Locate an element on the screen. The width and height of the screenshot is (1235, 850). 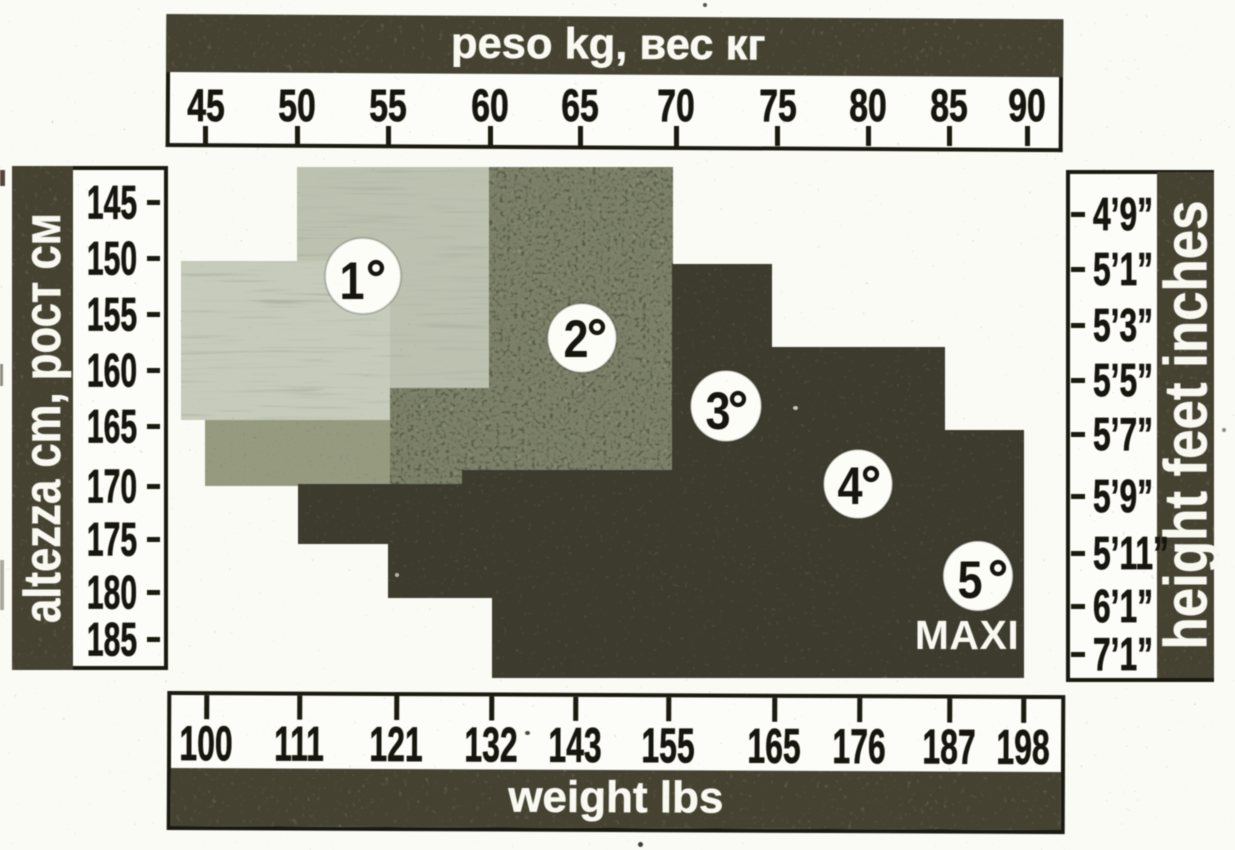
svg-text: 3 is located at coordinates (717, 411).